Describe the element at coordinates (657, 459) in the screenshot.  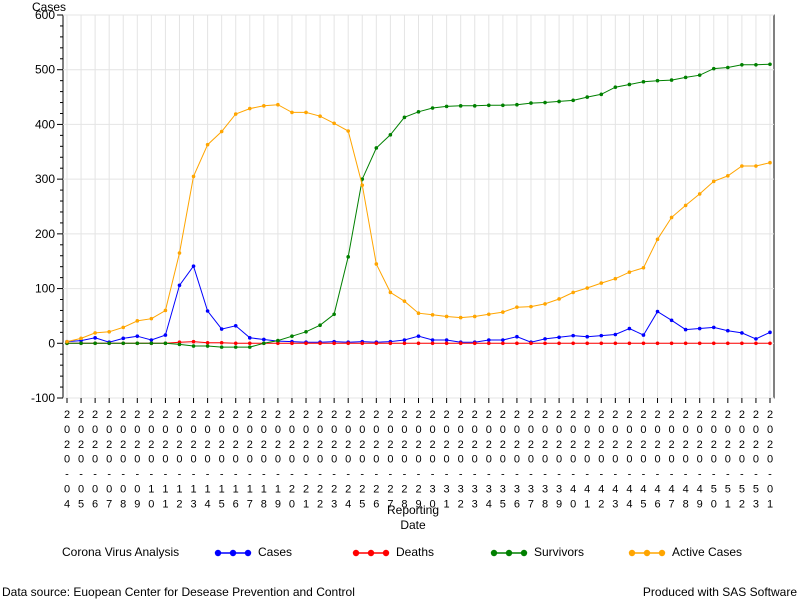
I see `x-tick-label: 2 0 2 0 -4 6` at that location.